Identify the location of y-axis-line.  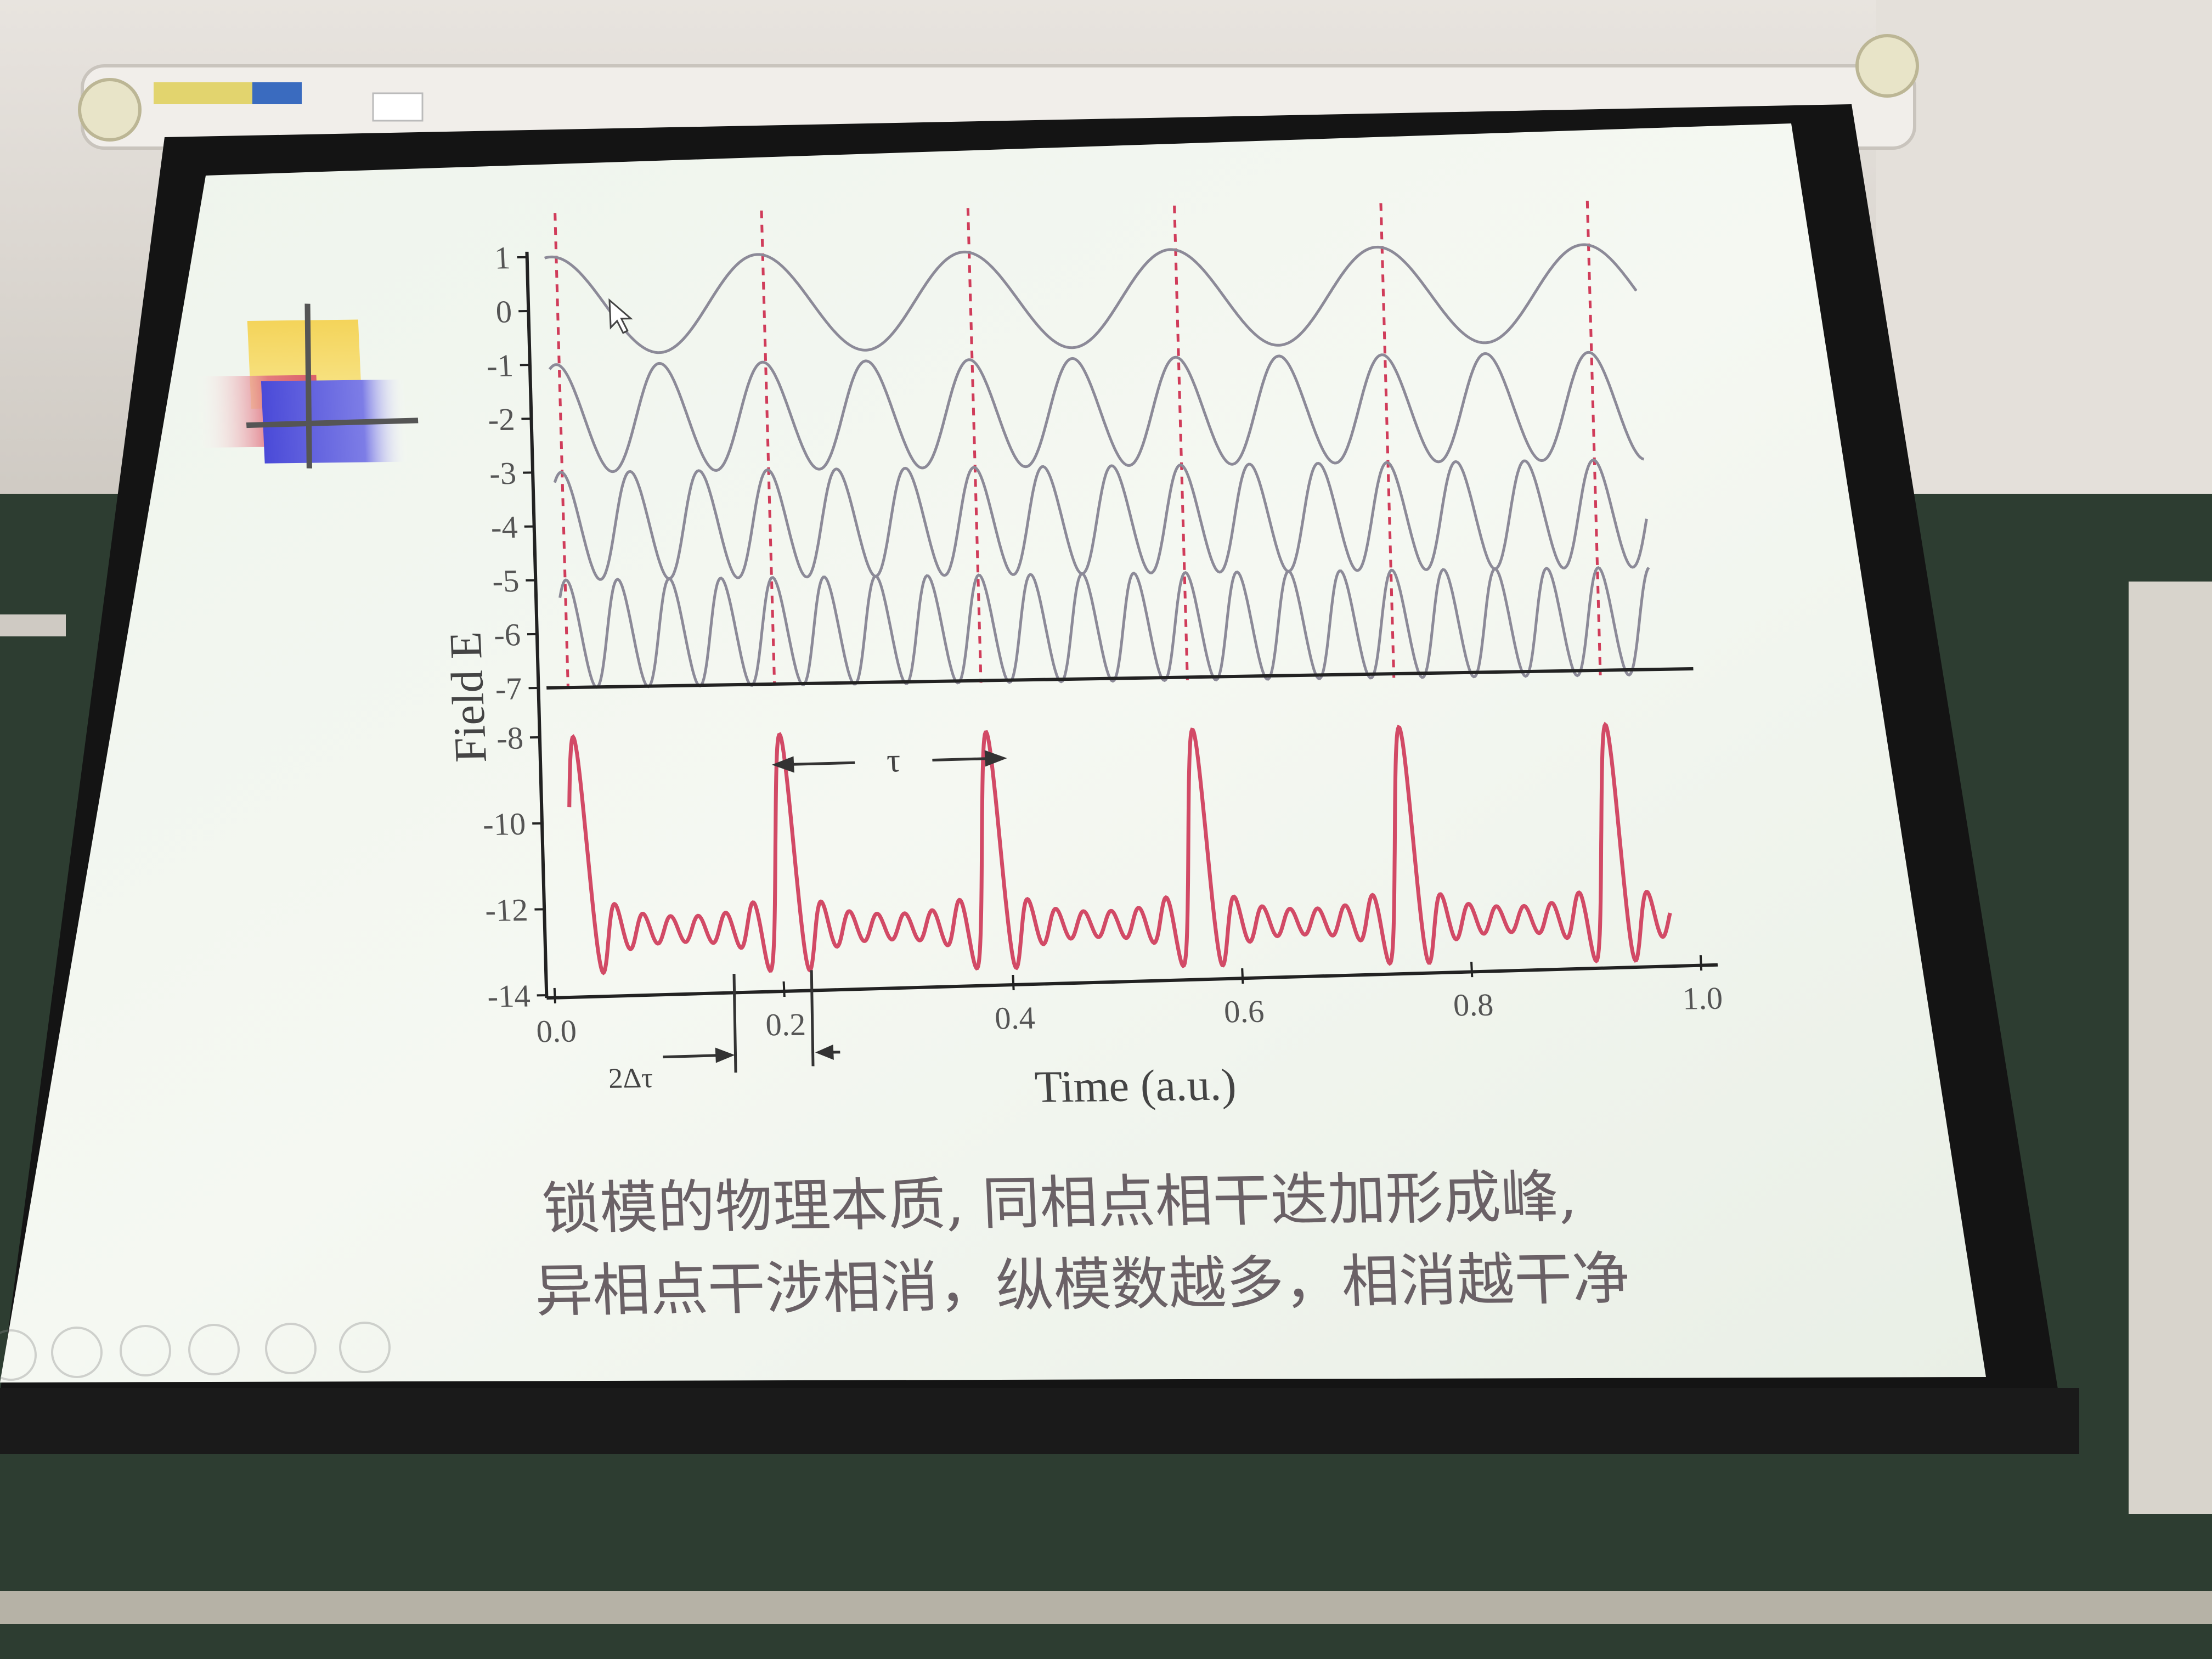
(537, 624).